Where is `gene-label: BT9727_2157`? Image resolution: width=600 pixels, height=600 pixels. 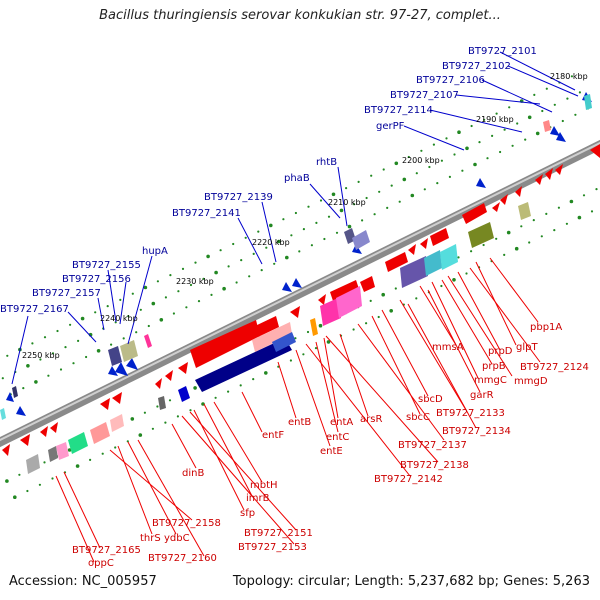
gene-label: BT9727_2157 is located at coordinates (66, 293).